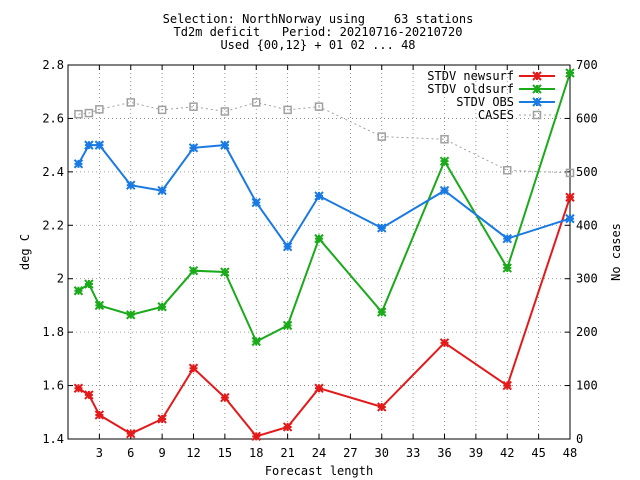 The width and height of the screenshot is (640, 480). What do you see at coordinates (587, 332) in the screenshot?
I see `y2-tick-label: 200` at bounding box center [587, 332].